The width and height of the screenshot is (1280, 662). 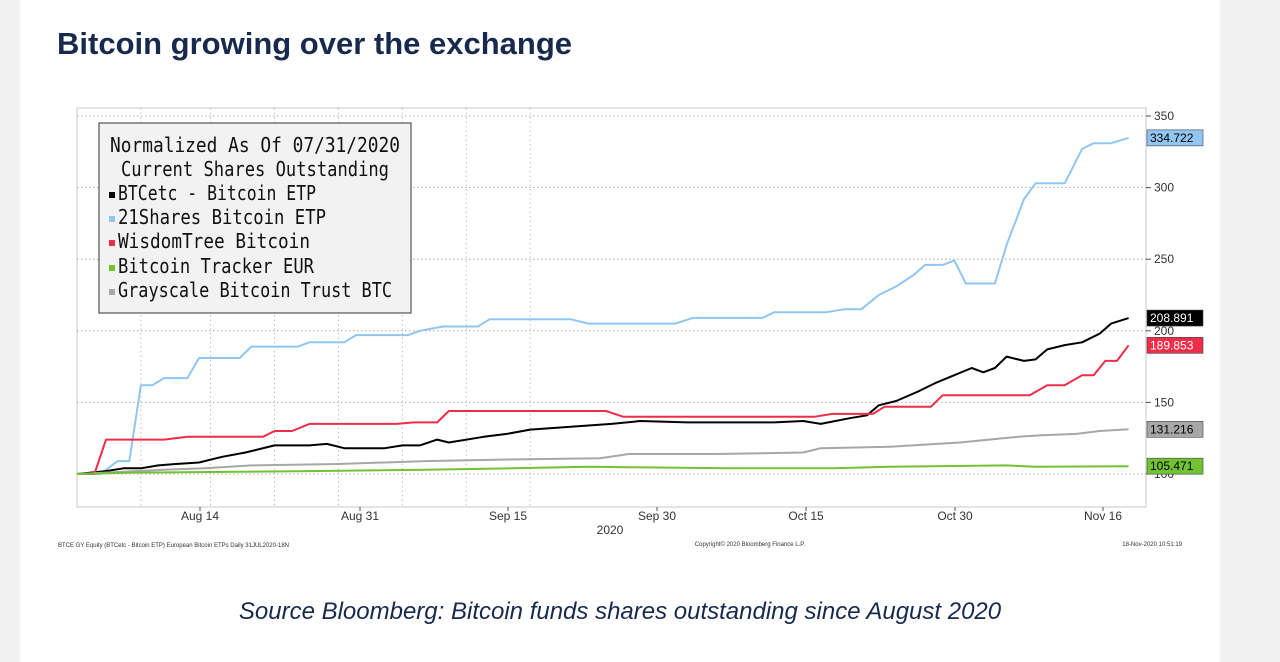 I want to click on end-value-label-2: 189.853, so click(x=1172, y=345).